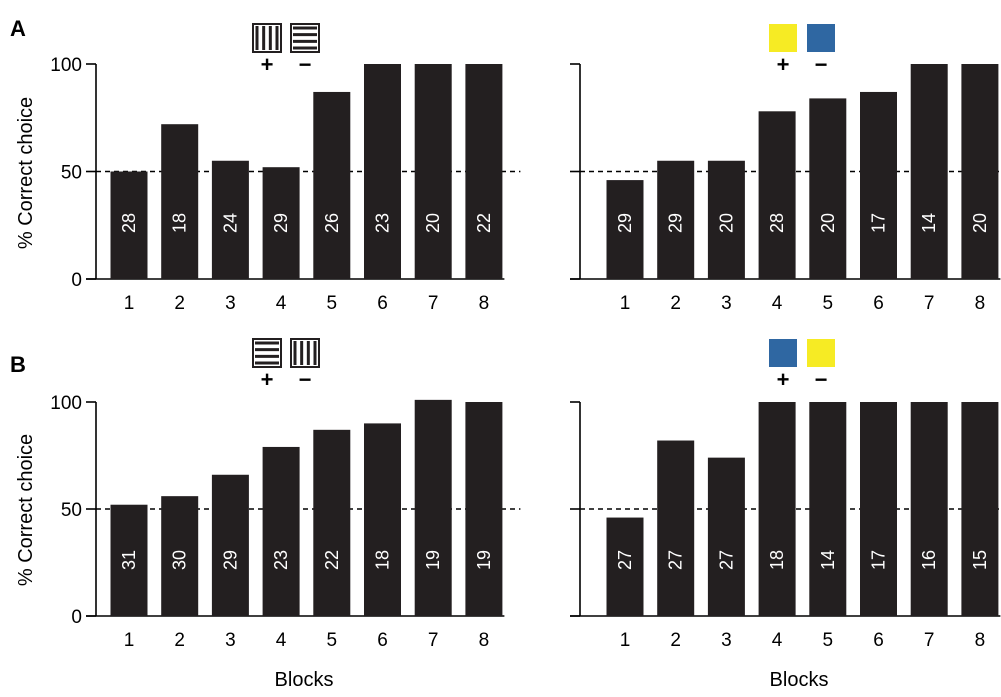 The height and width of the screenshot is (697, 1001). I want to click on bar-label-3: 29, so click(230, 560).